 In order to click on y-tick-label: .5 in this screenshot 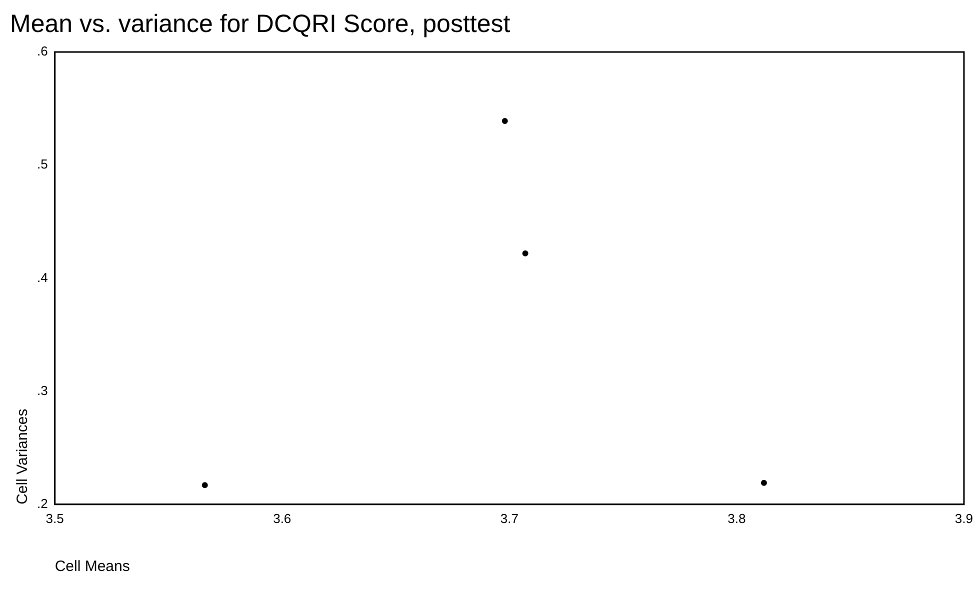, I will do `click(42, 164)`.